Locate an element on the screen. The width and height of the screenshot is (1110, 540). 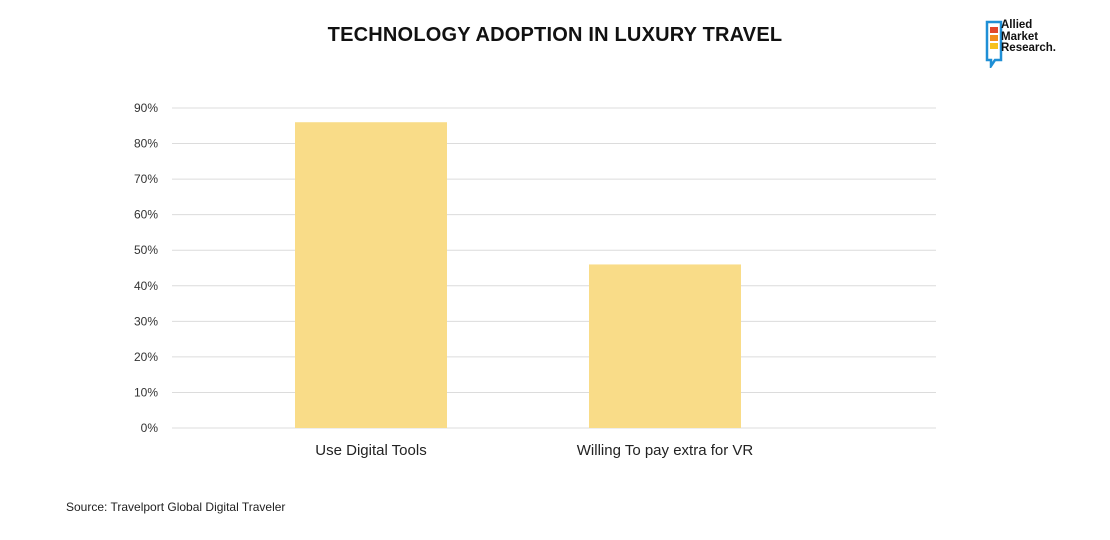
y-axis-ticks: 0% 10% 20% 30% 40% 50% 60% 70% 80% 90% is located at coordinates (146, 268).